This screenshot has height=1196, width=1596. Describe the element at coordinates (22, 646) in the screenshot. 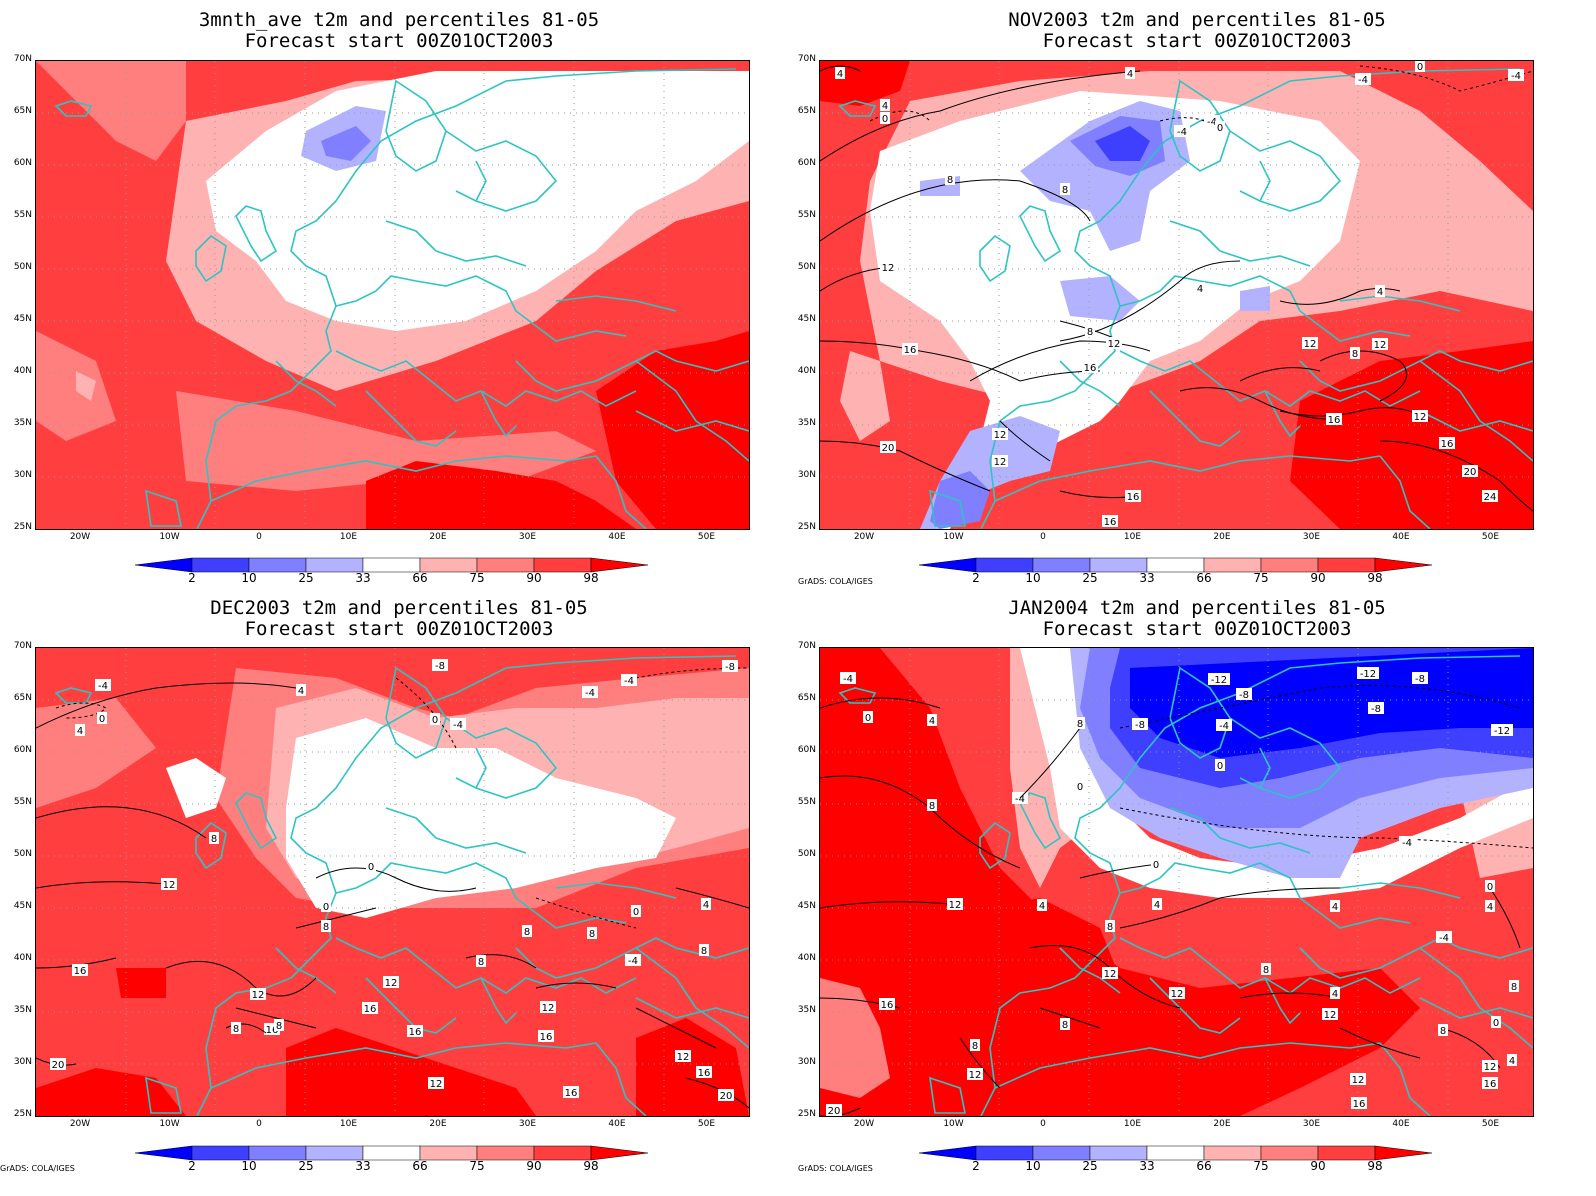

I see `lat-tick-label: 70N` at that location.